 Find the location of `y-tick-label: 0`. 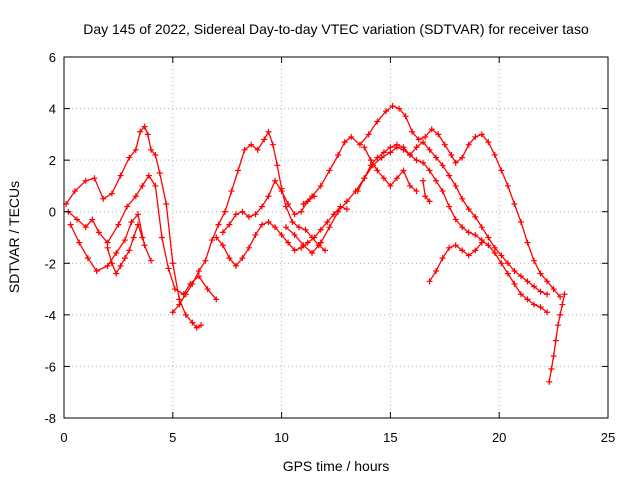

y-tick-label: 0 is located at coordinates (52, 212).